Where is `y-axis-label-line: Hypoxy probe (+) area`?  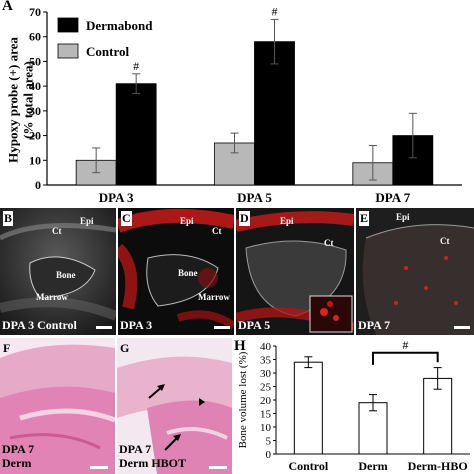
y-axis-label-line: Hypoxy probe (+) area is located at coordinates (12, 100).